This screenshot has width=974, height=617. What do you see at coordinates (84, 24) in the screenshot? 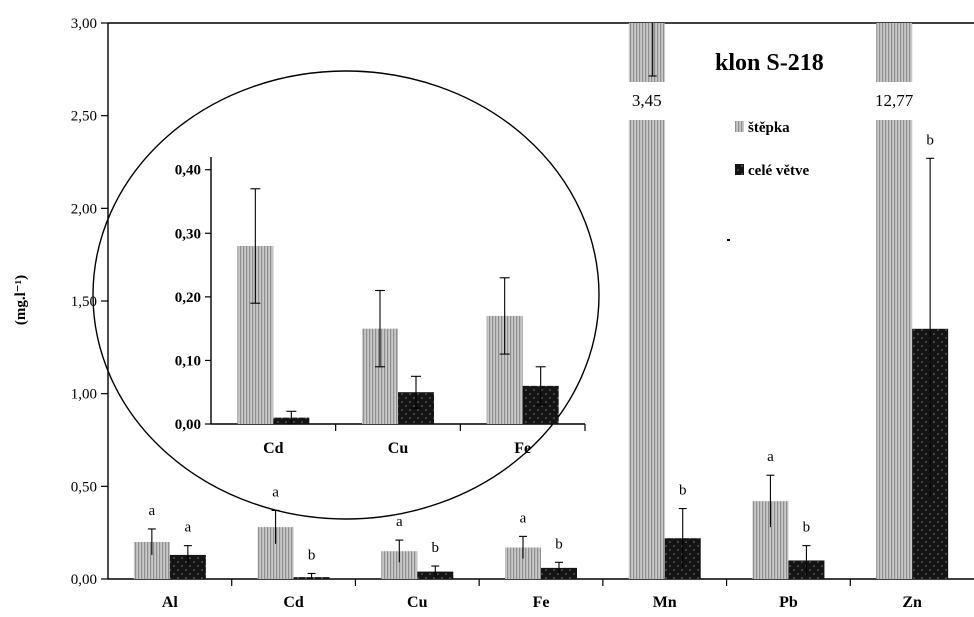
I see `y-tick-label: 3,00` at bounding box center [84, 24].